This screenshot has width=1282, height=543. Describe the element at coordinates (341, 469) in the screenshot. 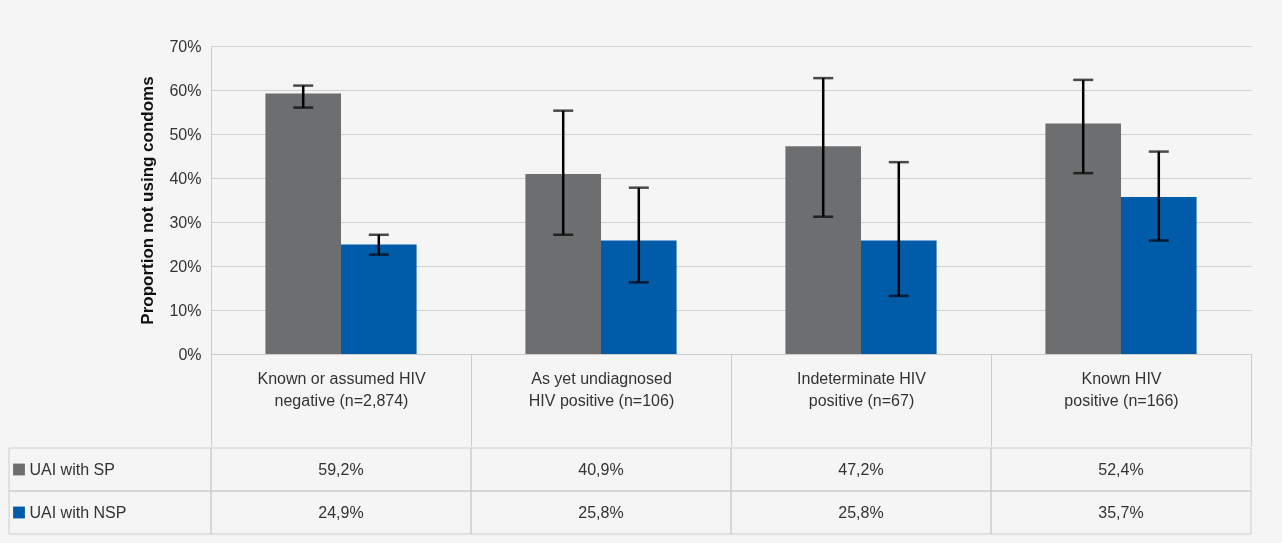

I see `data-label: 59,2%` at that location.